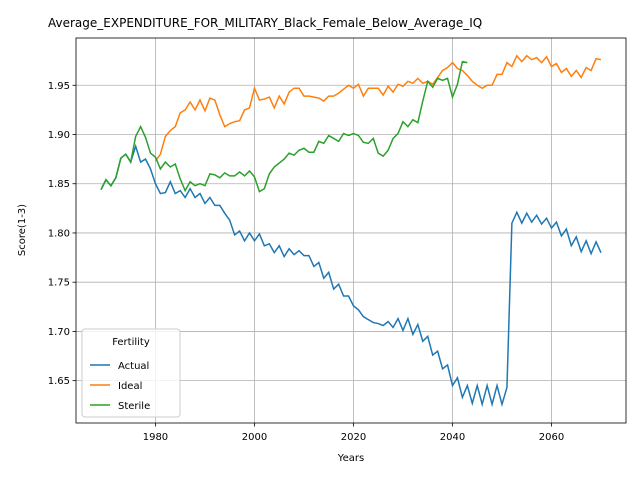 Image resolution: width=640 pixels, height=480 pixels. What do you see at coordinates (59, 233) in the screenshot?
I see `y-tick-label: 1.80` at bounding box center [59, 233].